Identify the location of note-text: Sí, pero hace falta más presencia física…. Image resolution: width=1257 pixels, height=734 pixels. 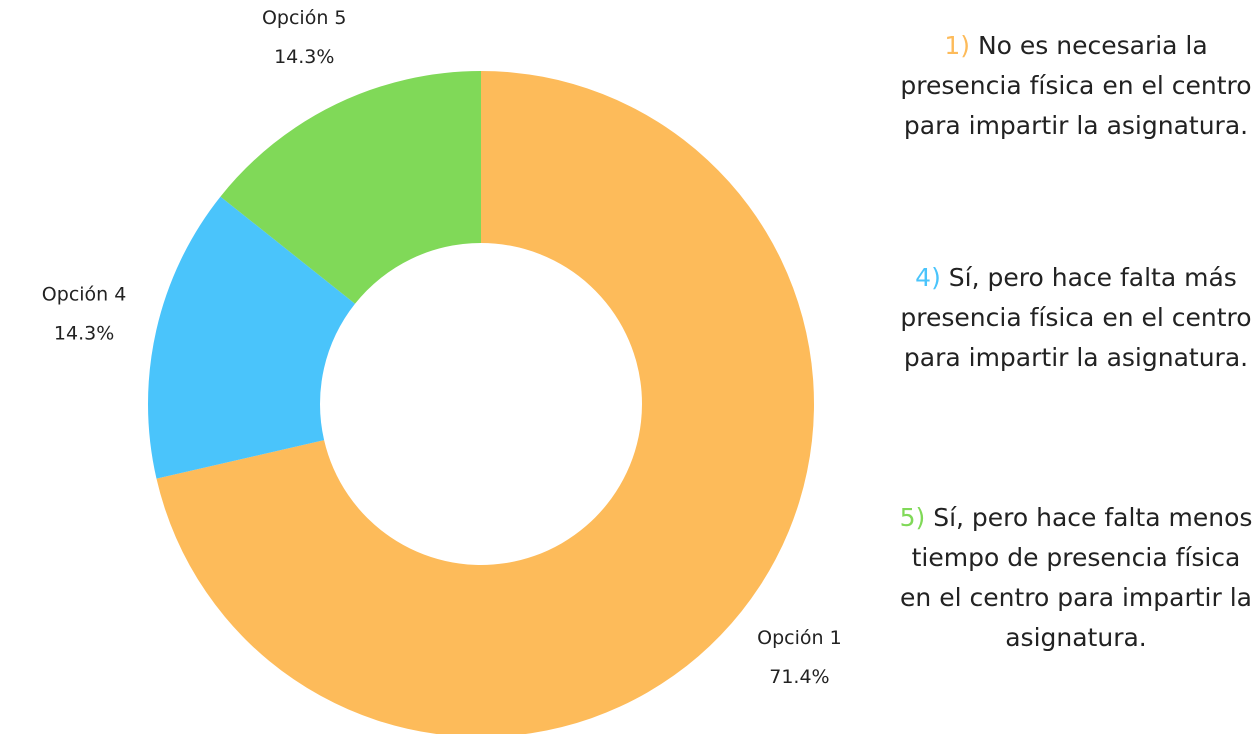
(1076, 317).